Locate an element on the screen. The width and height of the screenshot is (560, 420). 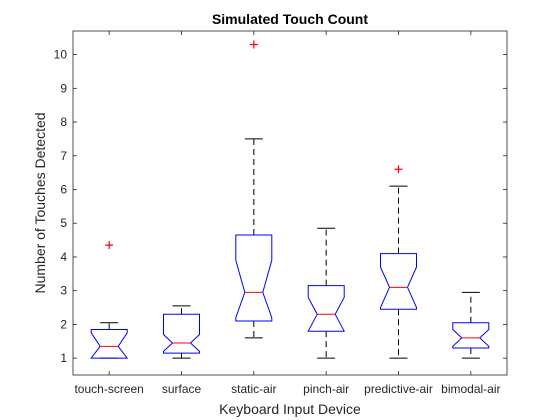
y-tick-label: 3 is located at coordinates (63, 291).